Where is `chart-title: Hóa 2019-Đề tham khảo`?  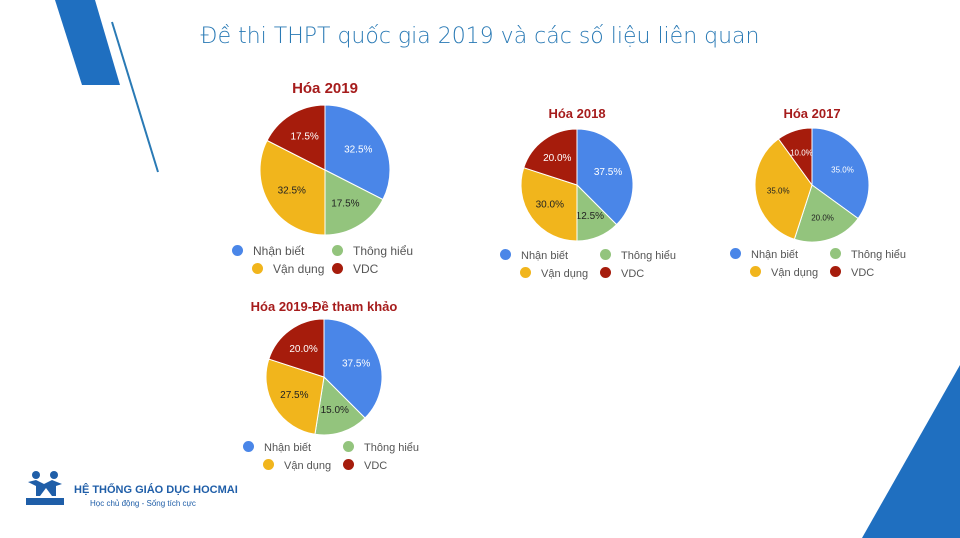 chart-title: Hóa 2019-Đề tham khảo is located at coordinates (324, 306).